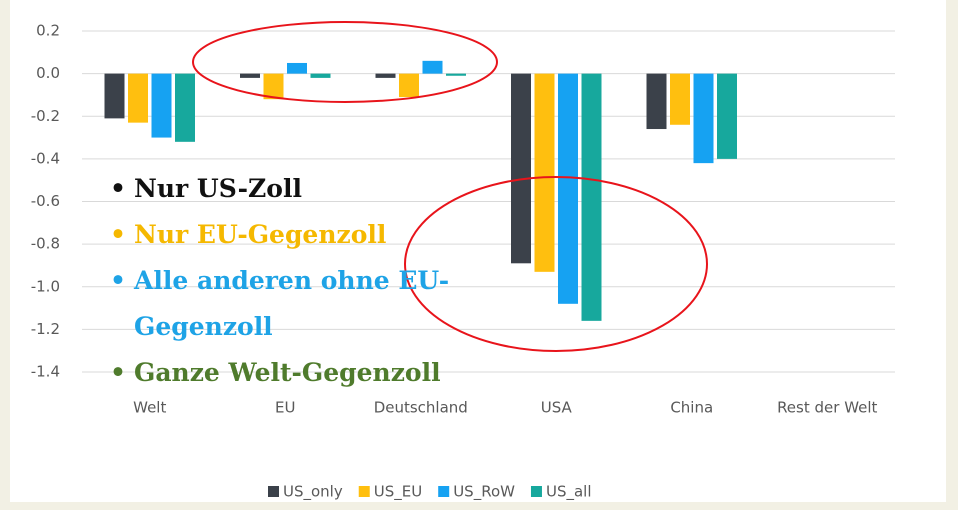  What do you see at coordinates (45, 116) in the screenshot?
I see `y-tick-label: -0.2` at bounding box center [45, 116].